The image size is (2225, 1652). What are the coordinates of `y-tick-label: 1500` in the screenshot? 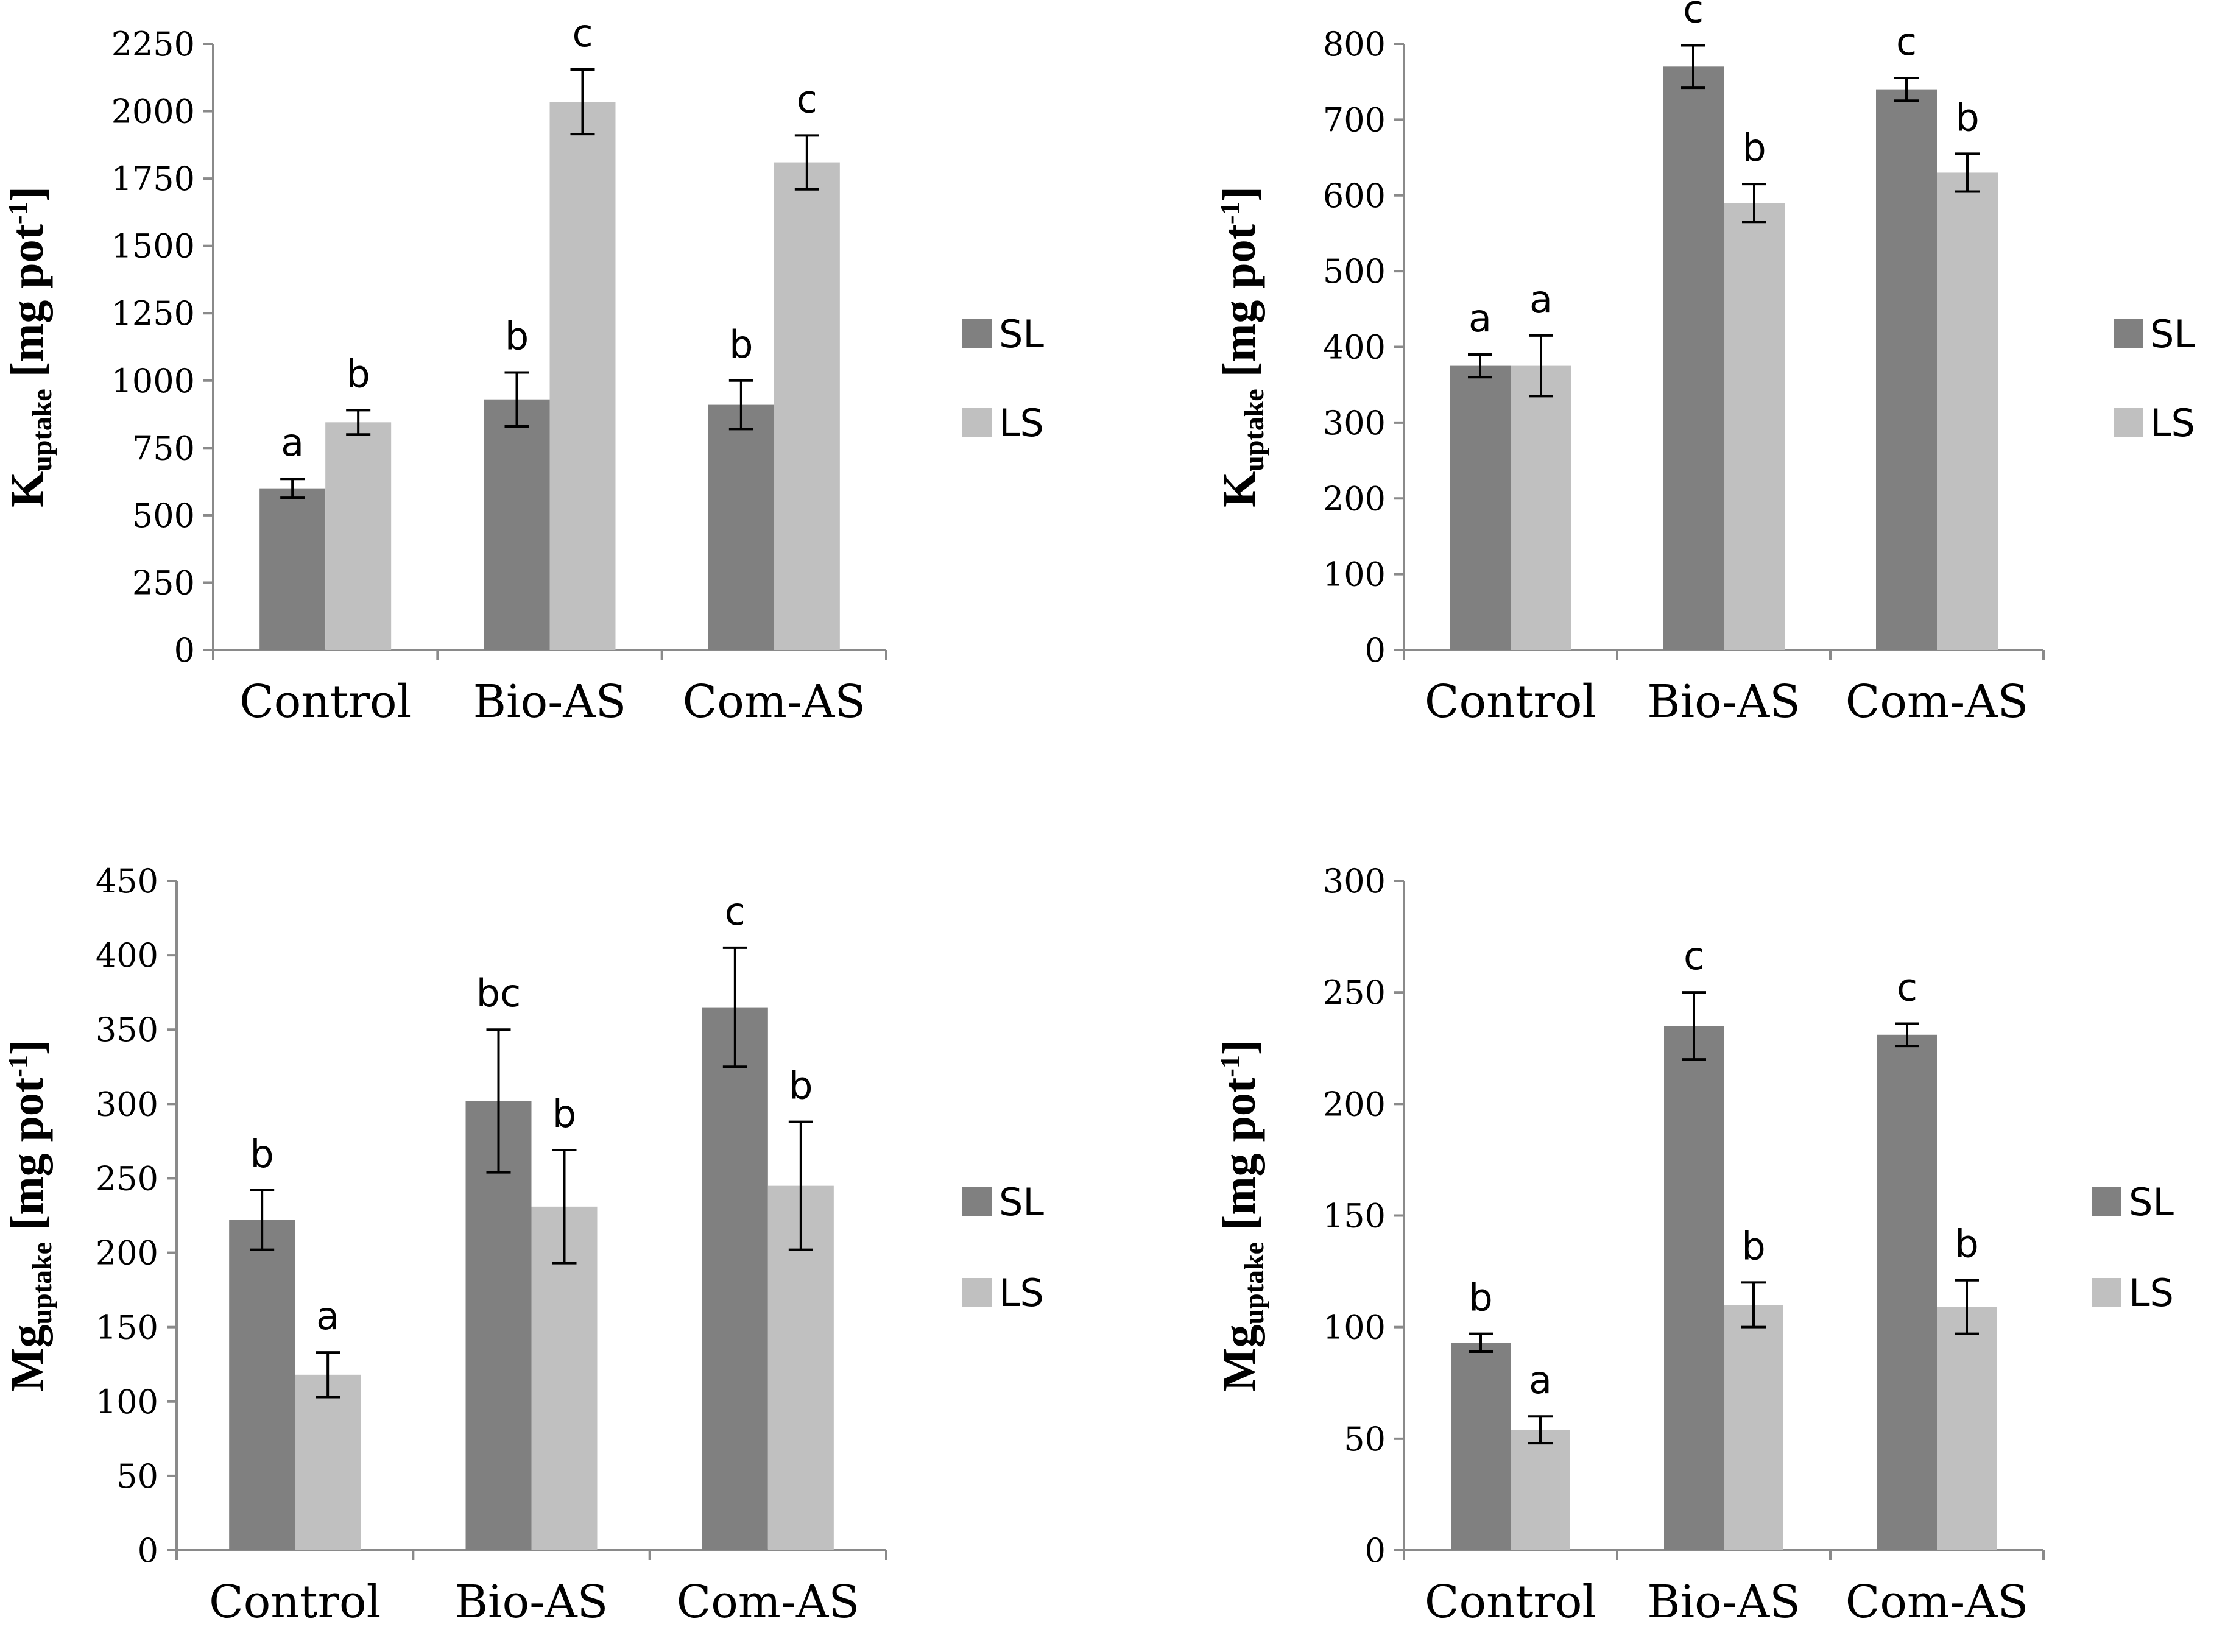 It's located at (153, 246).